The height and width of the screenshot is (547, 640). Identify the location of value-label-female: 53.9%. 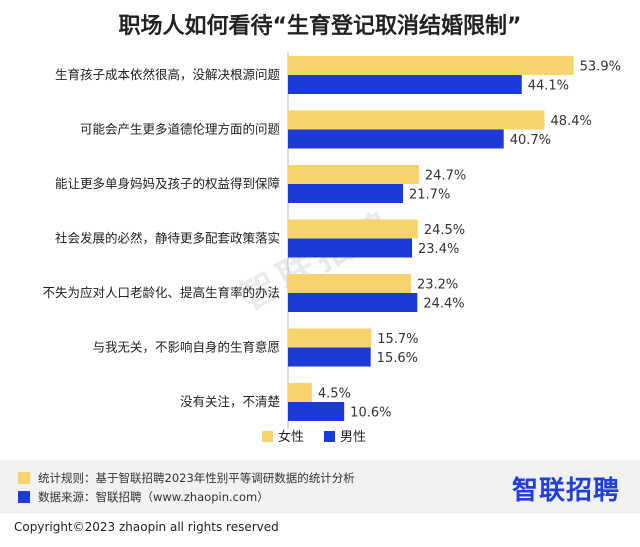
(600, 67).